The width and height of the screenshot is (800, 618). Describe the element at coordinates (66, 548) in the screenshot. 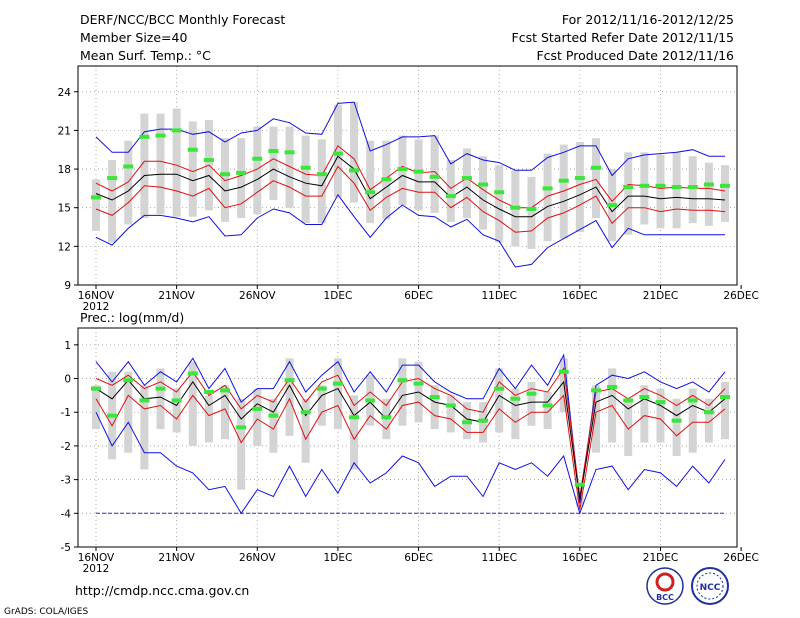

I see `y-tick-label: -5` at that location.